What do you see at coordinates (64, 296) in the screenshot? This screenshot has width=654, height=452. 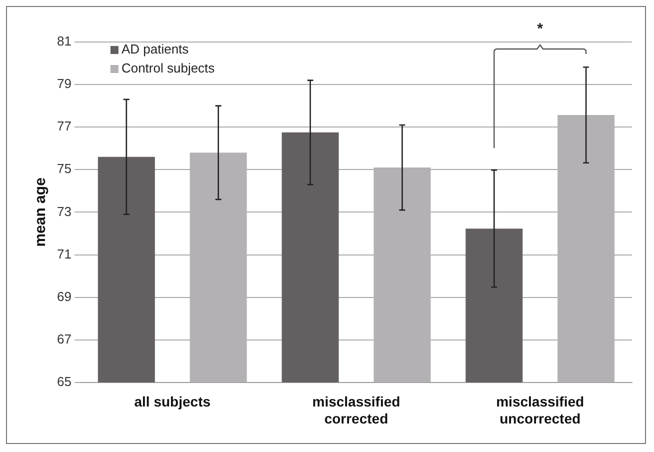 I see `y-tick-label: 69` at bounding box center [64, 296].